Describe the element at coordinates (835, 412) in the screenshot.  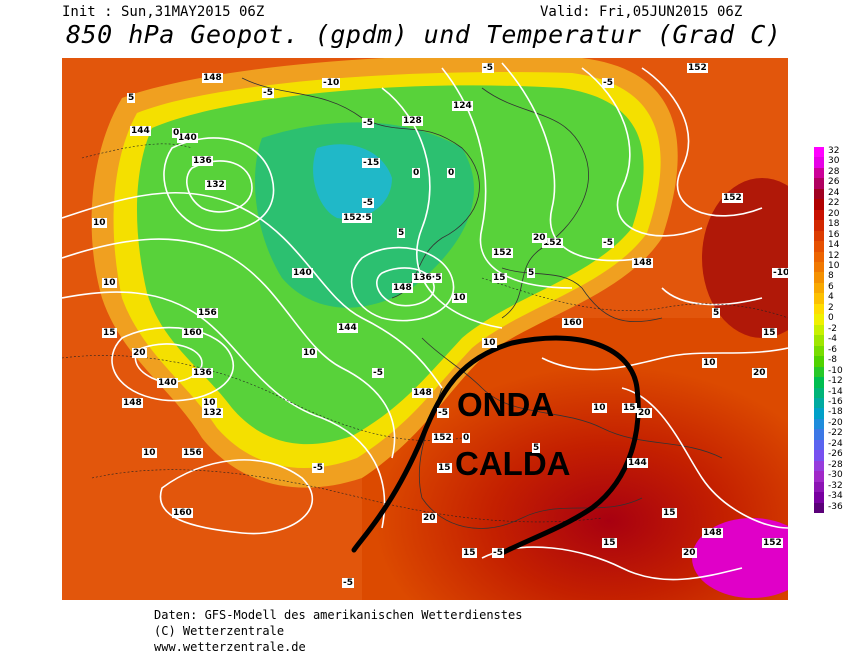
I see `colorbar-label: -18` at that location.